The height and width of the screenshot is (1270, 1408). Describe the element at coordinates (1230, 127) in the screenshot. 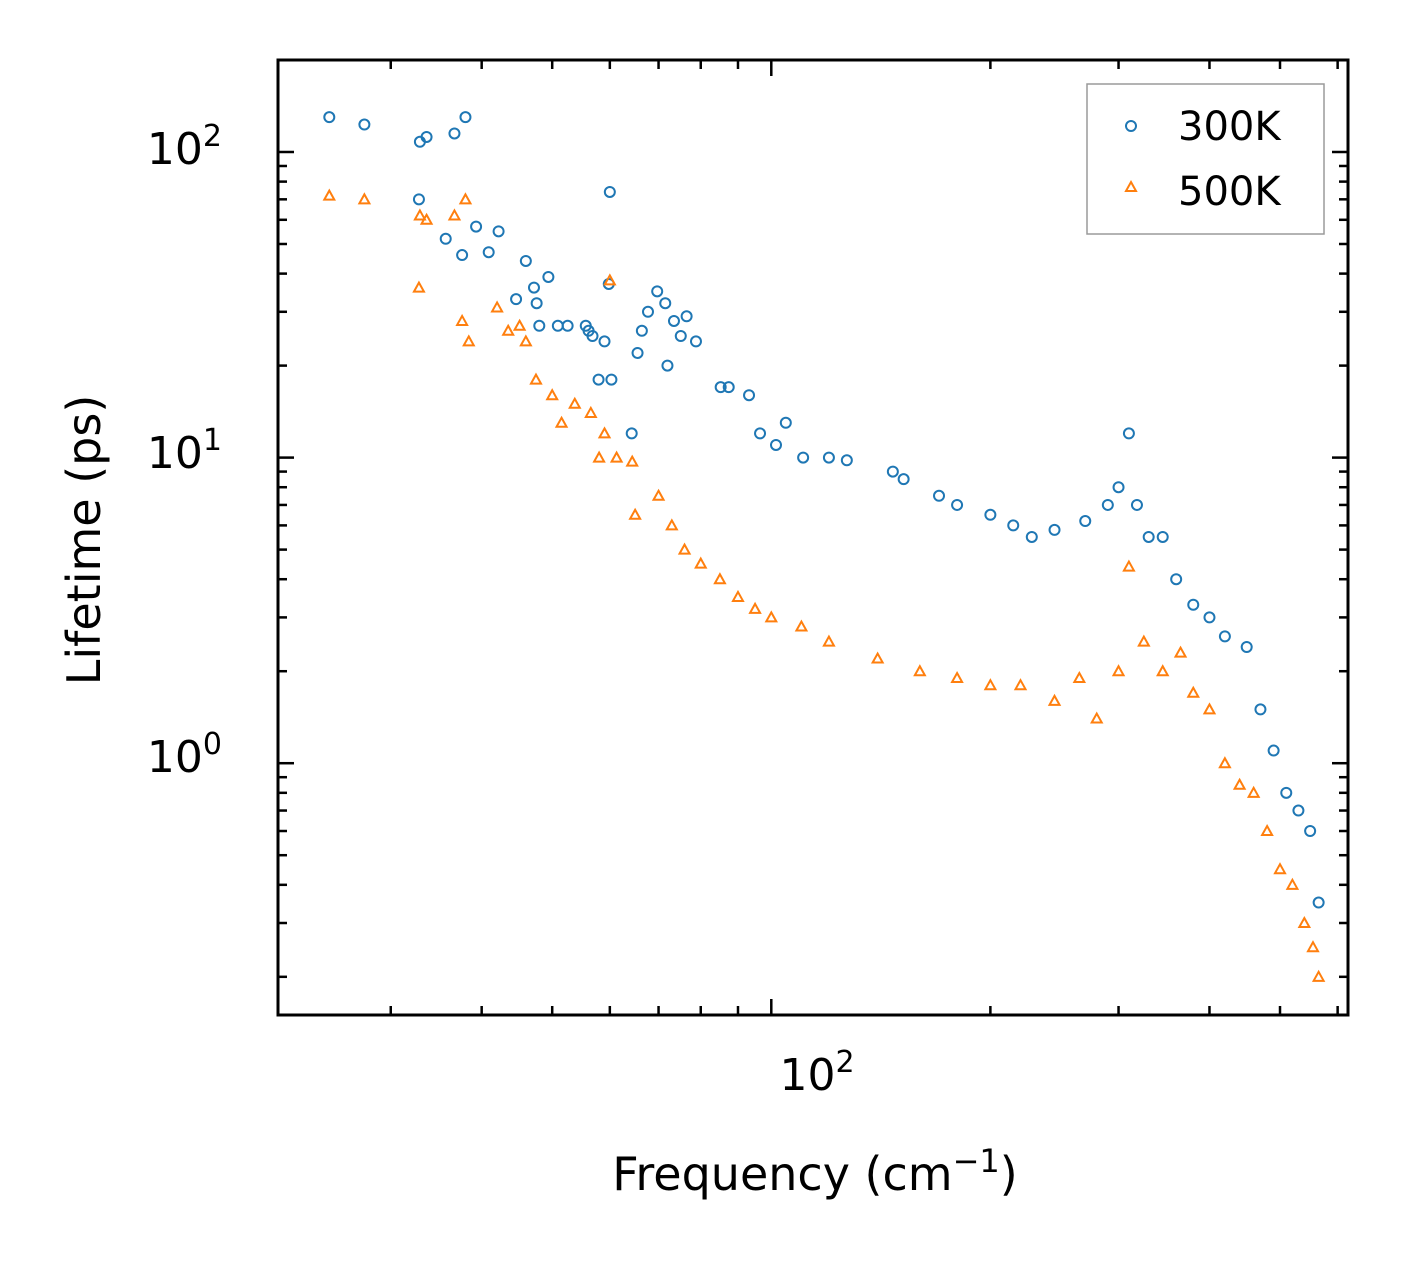

I see `legend-label-300k: 300K` at that location.